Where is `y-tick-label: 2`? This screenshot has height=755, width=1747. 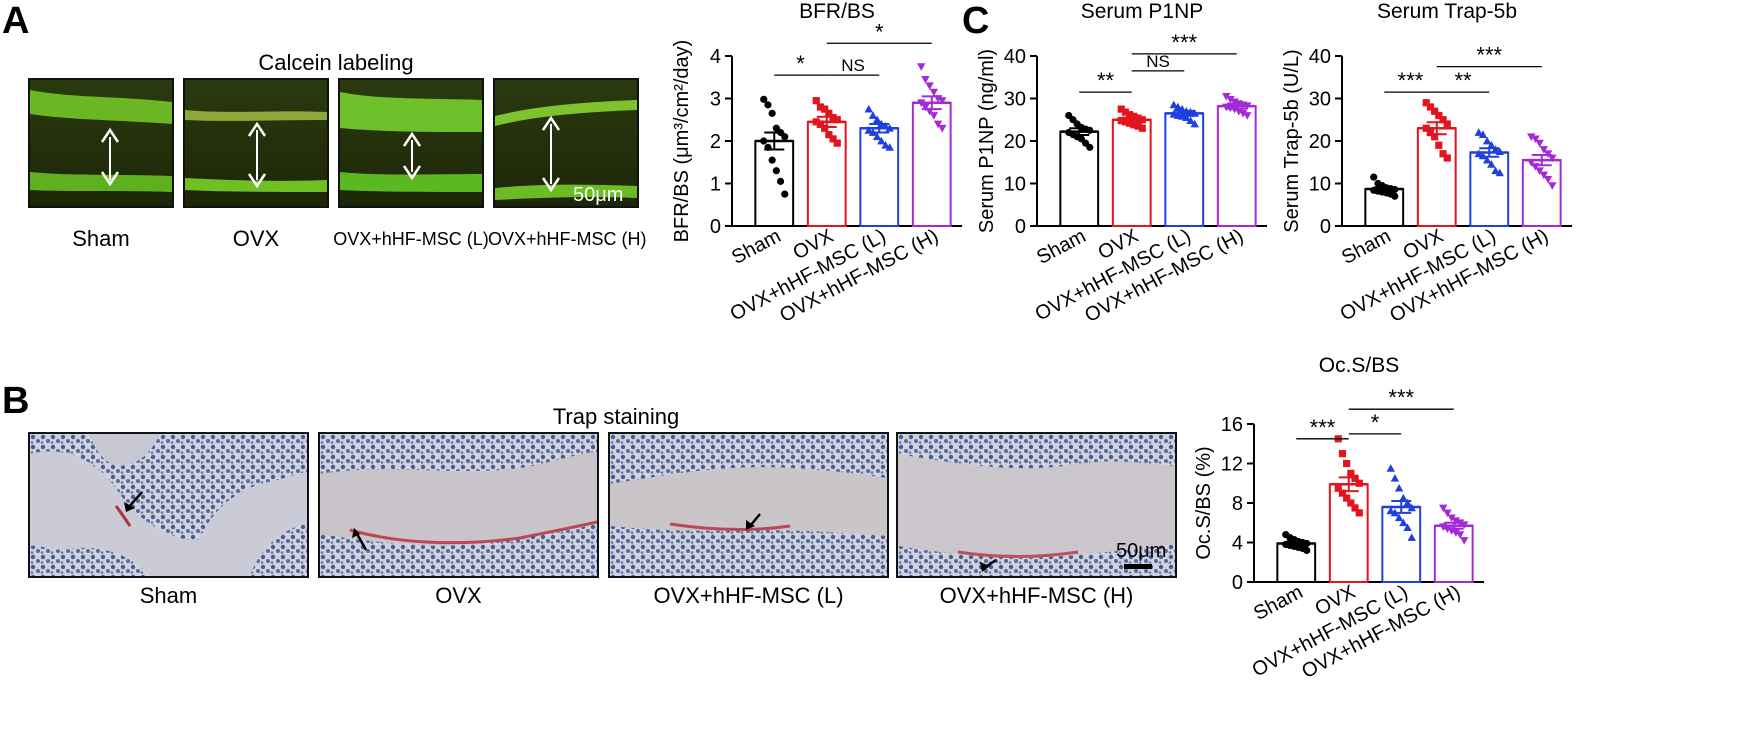
y-tick-label: 2 is located at coordinates (715, 142).